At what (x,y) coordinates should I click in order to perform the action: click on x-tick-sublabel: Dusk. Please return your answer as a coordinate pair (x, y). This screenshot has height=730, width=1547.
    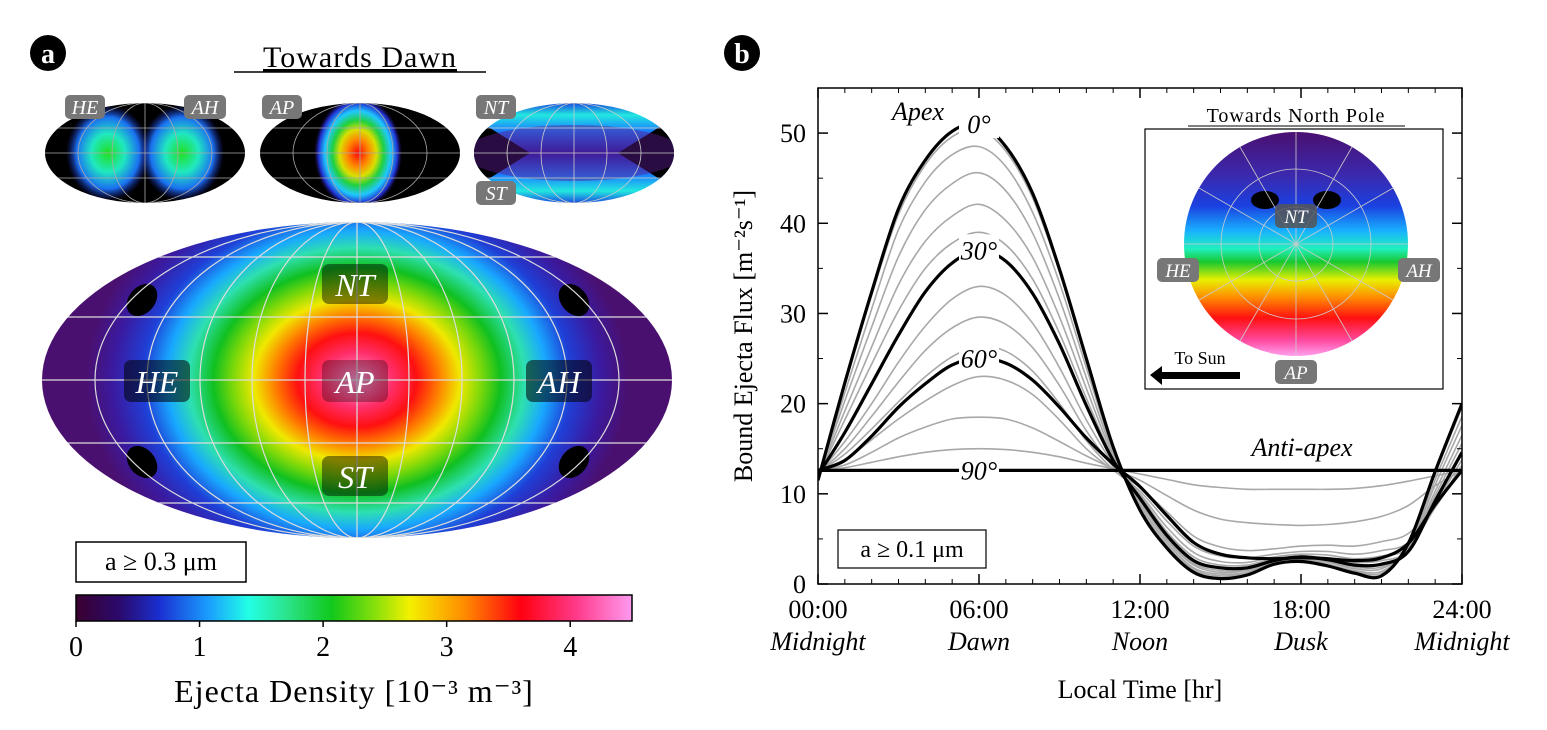
    Looking at the image, I should click on (1300, 641).